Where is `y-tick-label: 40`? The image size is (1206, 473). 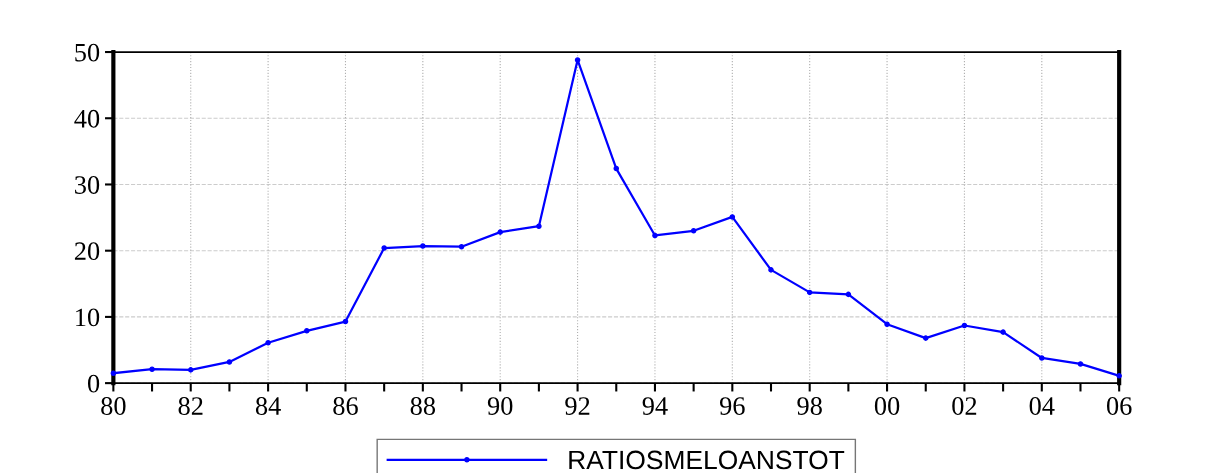
y-tick-label: 40 is located at coordinates (87, 118).